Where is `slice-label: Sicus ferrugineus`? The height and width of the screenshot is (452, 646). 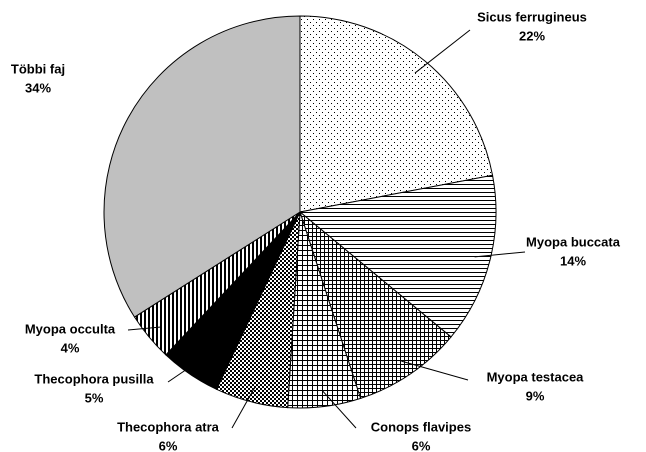 slice-label: Sicus ferrugineus is located at coordinates (532, 16).